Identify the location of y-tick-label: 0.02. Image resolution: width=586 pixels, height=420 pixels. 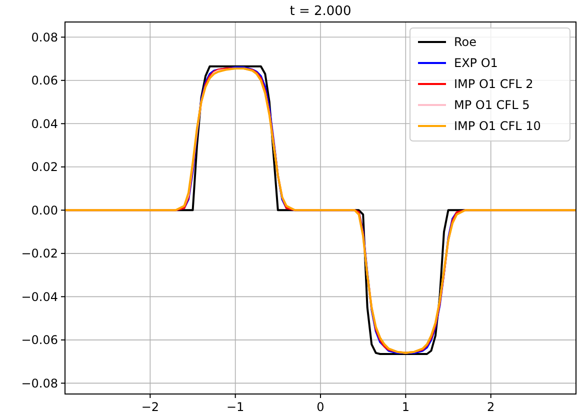
(44, 167).